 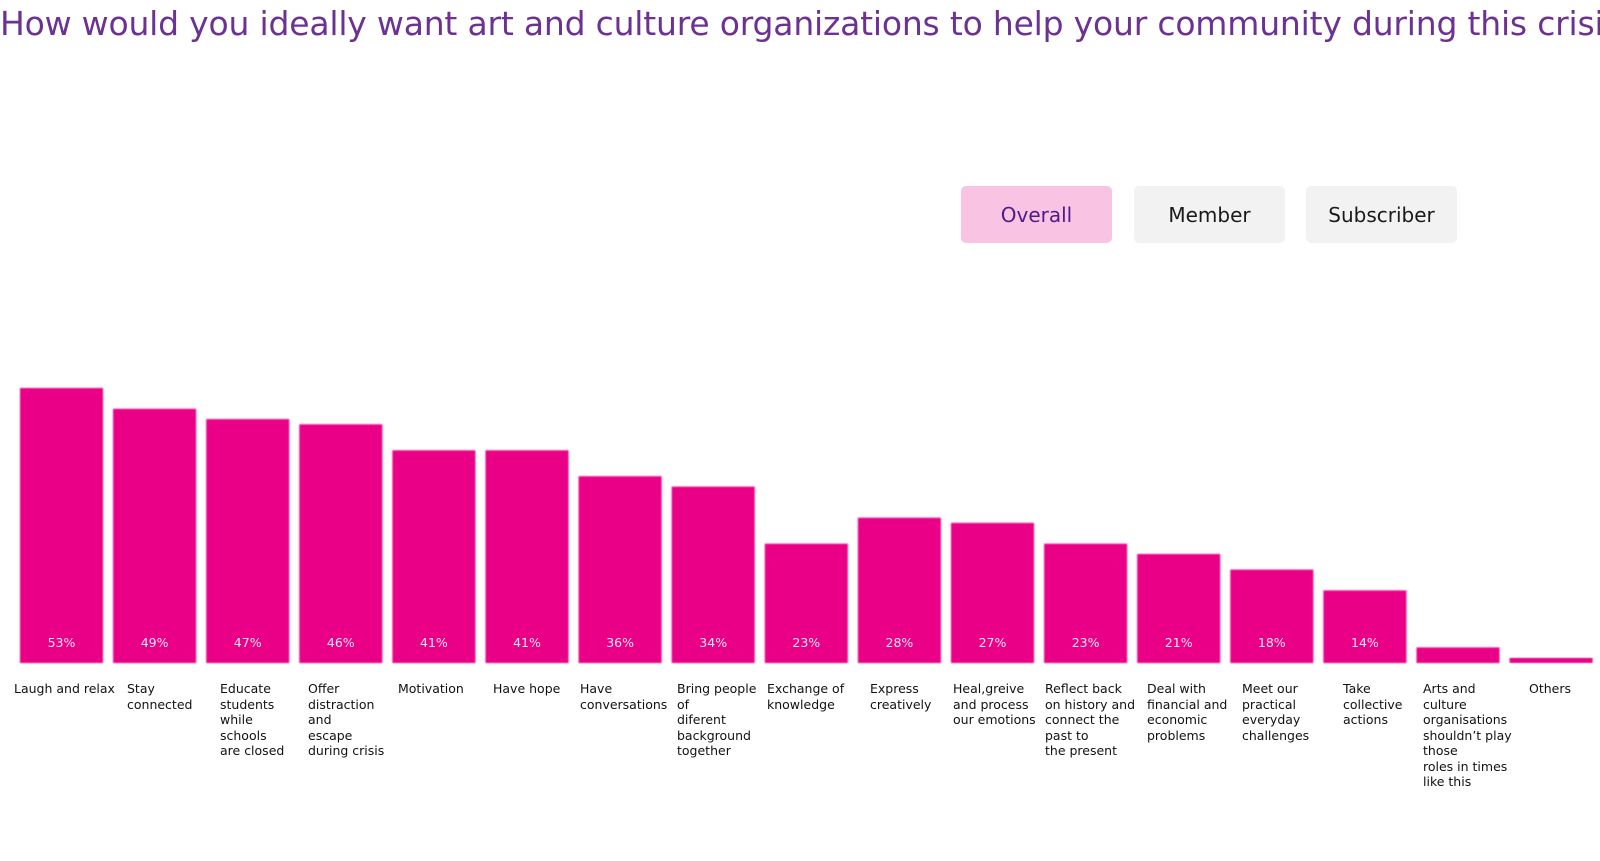 I want to click on category-label-line: conversations, so click(x=624, y=704).